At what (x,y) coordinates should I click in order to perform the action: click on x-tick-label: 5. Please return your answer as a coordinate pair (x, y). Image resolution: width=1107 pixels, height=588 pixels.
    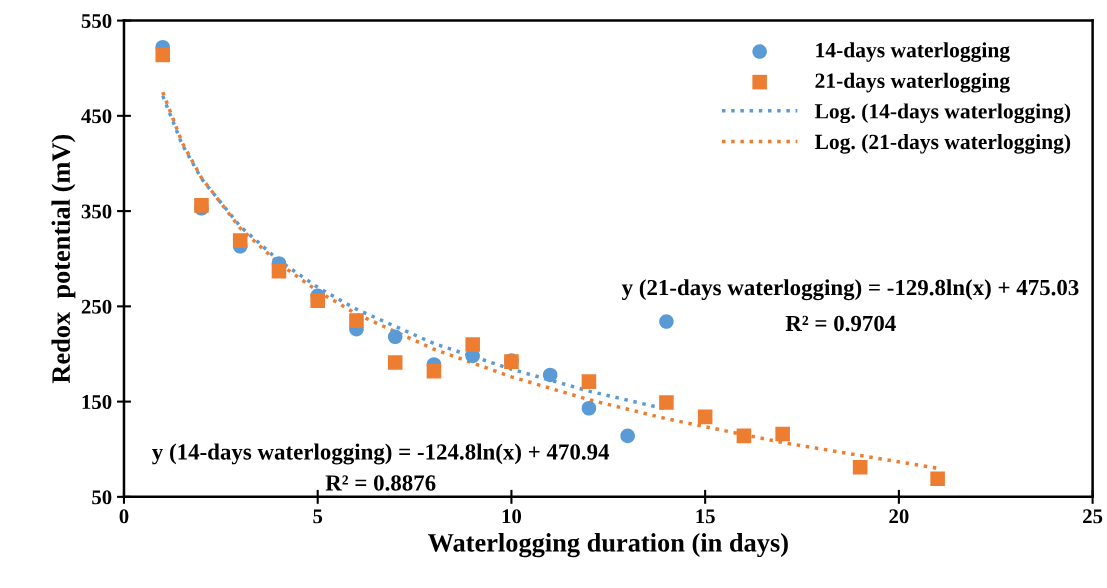
    Looking at the image, I should click on (318, 516).